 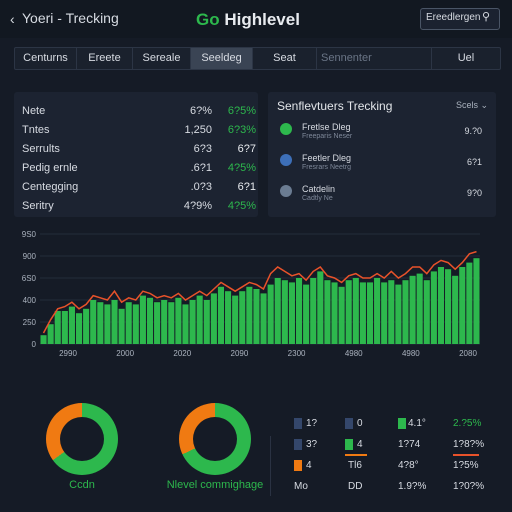 What do you see at coordinates (12, 19) in the screenshot?
I see `chevron-left-icon: ‹` at bounding box center [12, 19].